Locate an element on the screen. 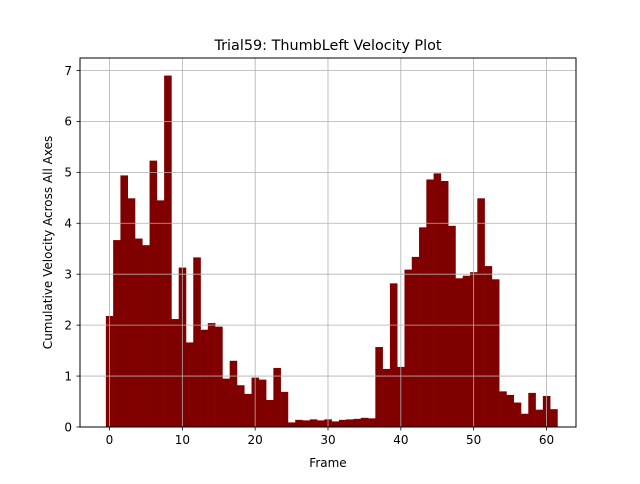 The image size is (640, 484). x-tick-label: 10 is located at coordinates (182, 440).